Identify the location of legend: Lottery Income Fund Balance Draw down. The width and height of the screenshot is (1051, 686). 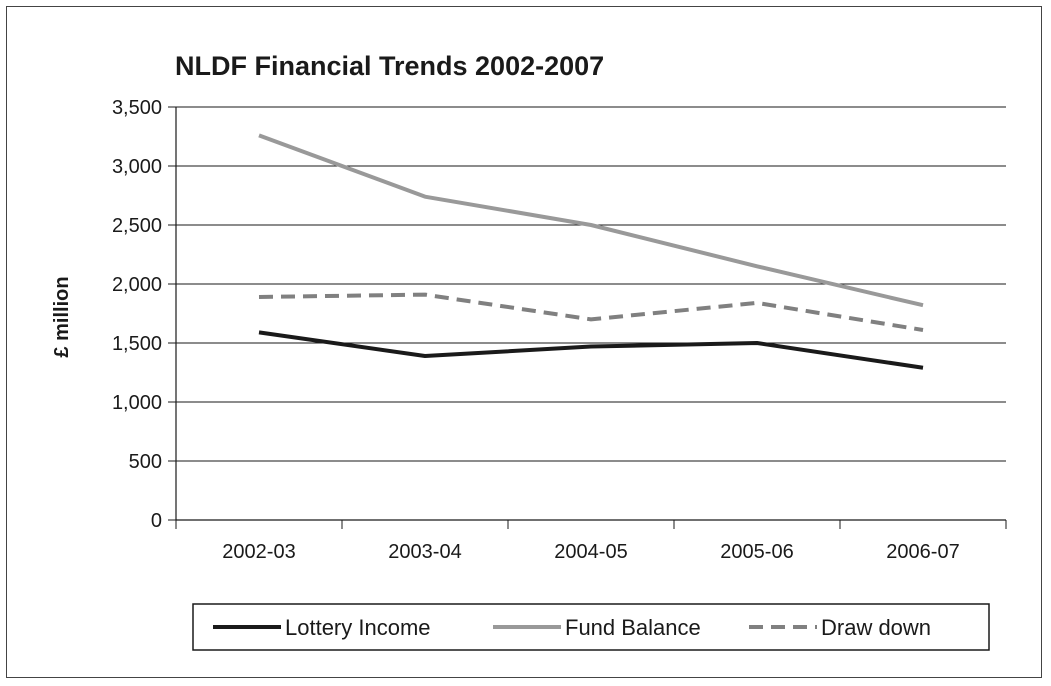
(591, 627).